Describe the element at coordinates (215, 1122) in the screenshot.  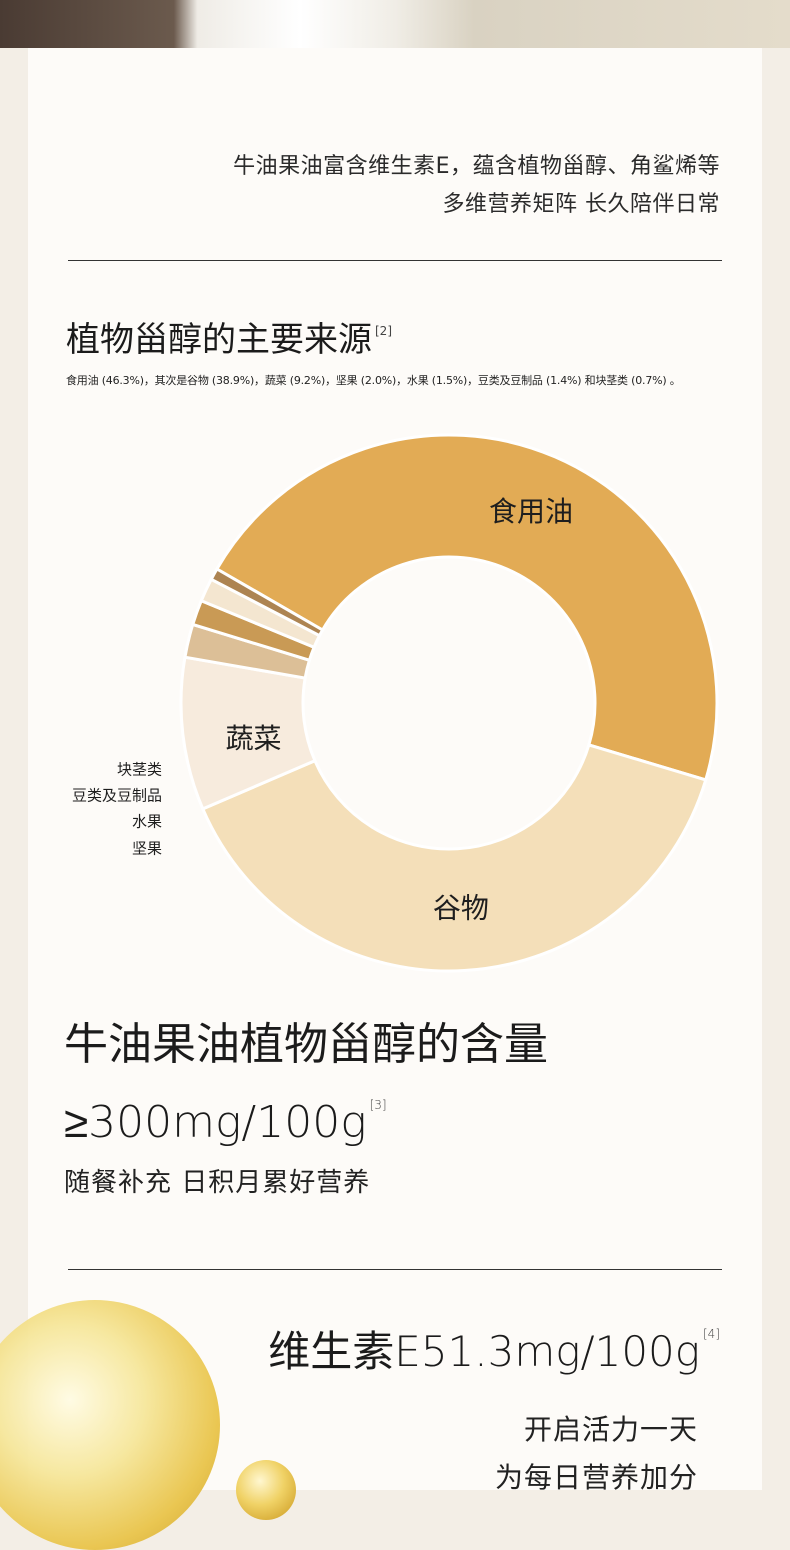
I see `heading-value: ≥300mg/100g` at that location.